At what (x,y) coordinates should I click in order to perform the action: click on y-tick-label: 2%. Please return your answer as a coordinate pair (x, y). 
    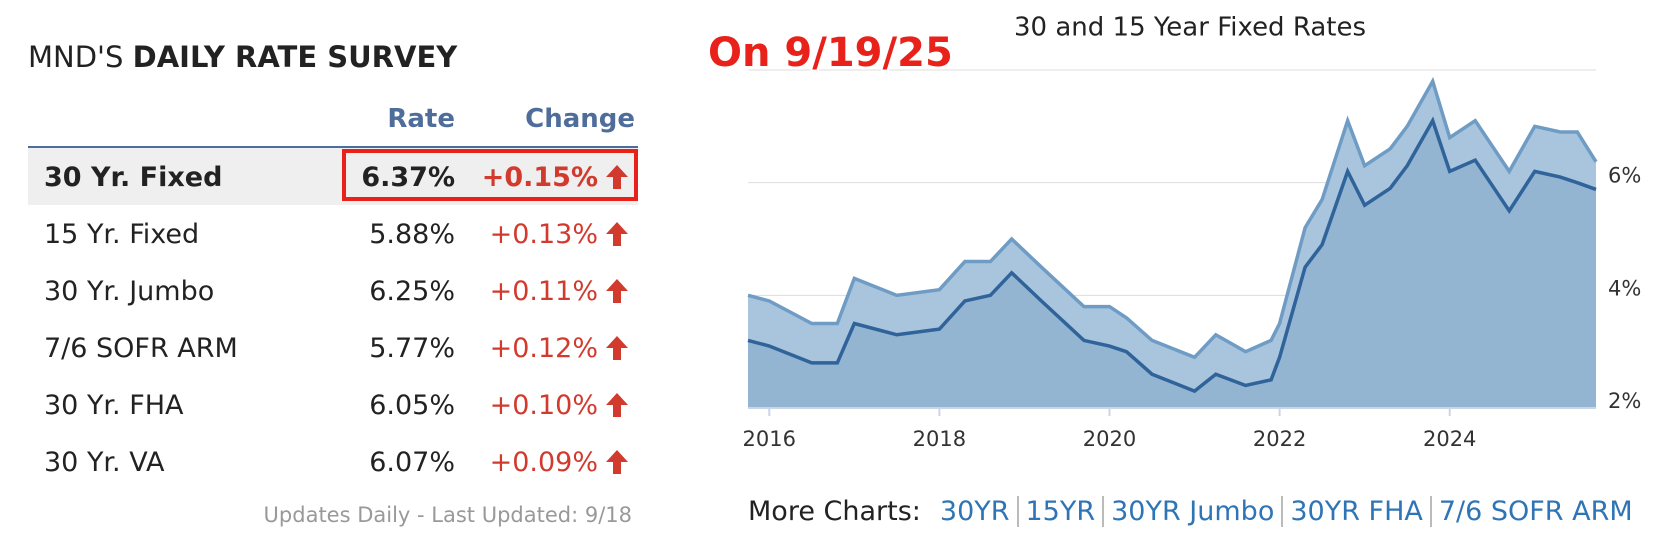
    Looking at the image, I should click on (1624, 401).